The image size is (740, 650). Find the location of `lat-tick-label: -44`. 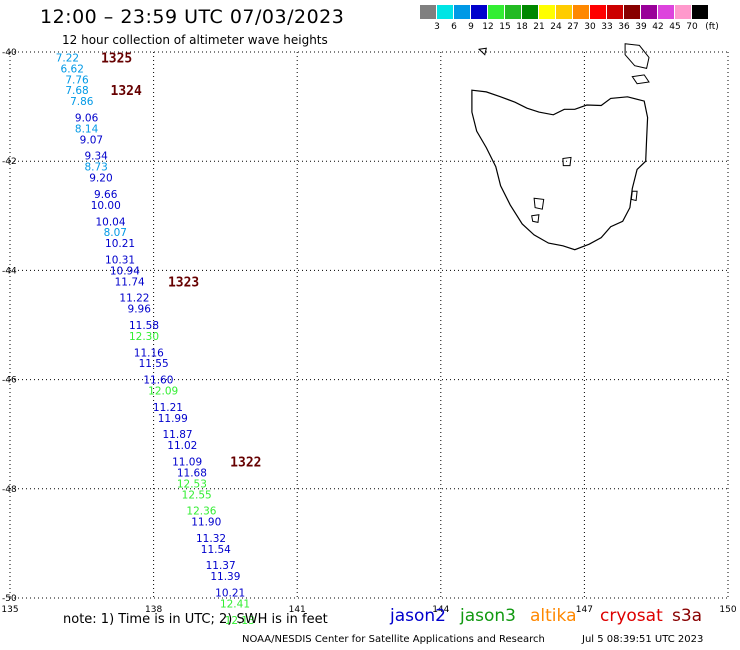

lat-tick-label: -44 is located at coordinates (9, 271).